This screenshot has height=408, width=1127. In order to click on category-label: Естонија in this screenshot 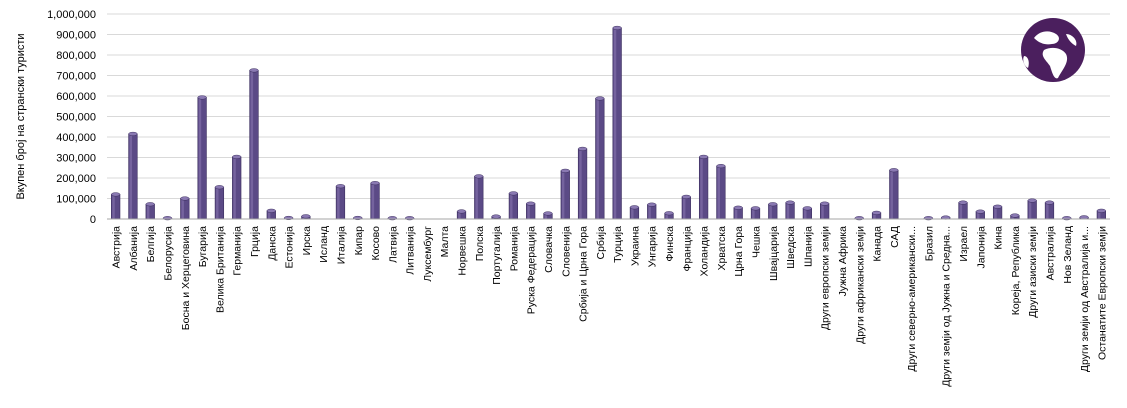, I will do `click(290, 247)`.